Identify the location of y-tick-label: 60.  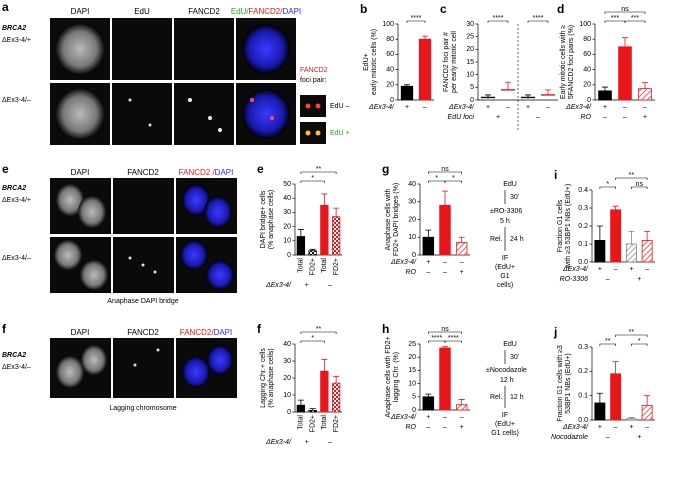
(587, 54).